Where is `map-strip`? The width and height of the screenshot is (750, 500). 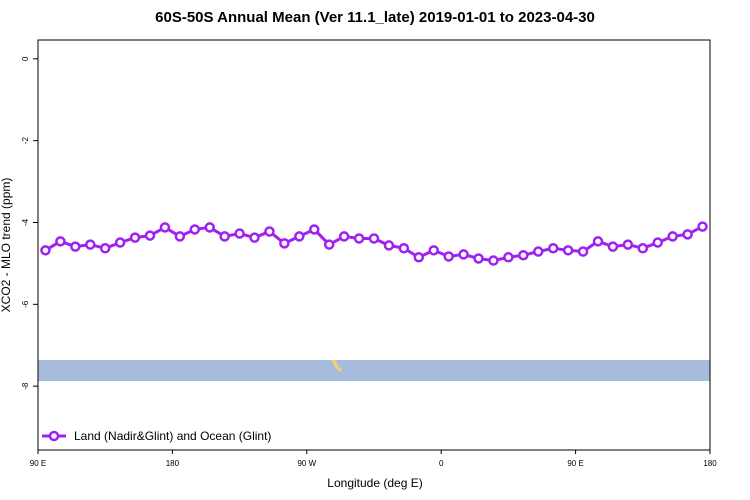
map-strip is located at coordinates (374, 370).